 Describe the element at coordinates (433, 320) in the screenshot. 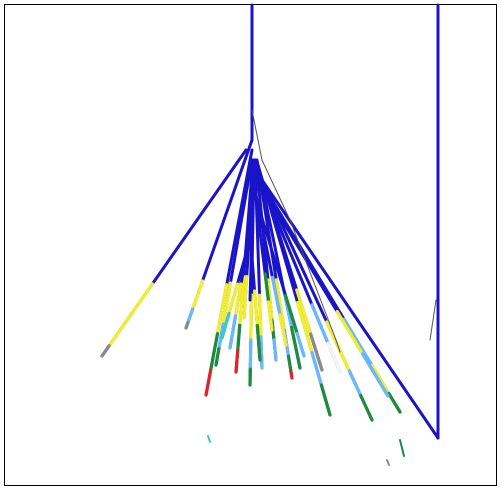

I see `thin-trace-right` at that location.